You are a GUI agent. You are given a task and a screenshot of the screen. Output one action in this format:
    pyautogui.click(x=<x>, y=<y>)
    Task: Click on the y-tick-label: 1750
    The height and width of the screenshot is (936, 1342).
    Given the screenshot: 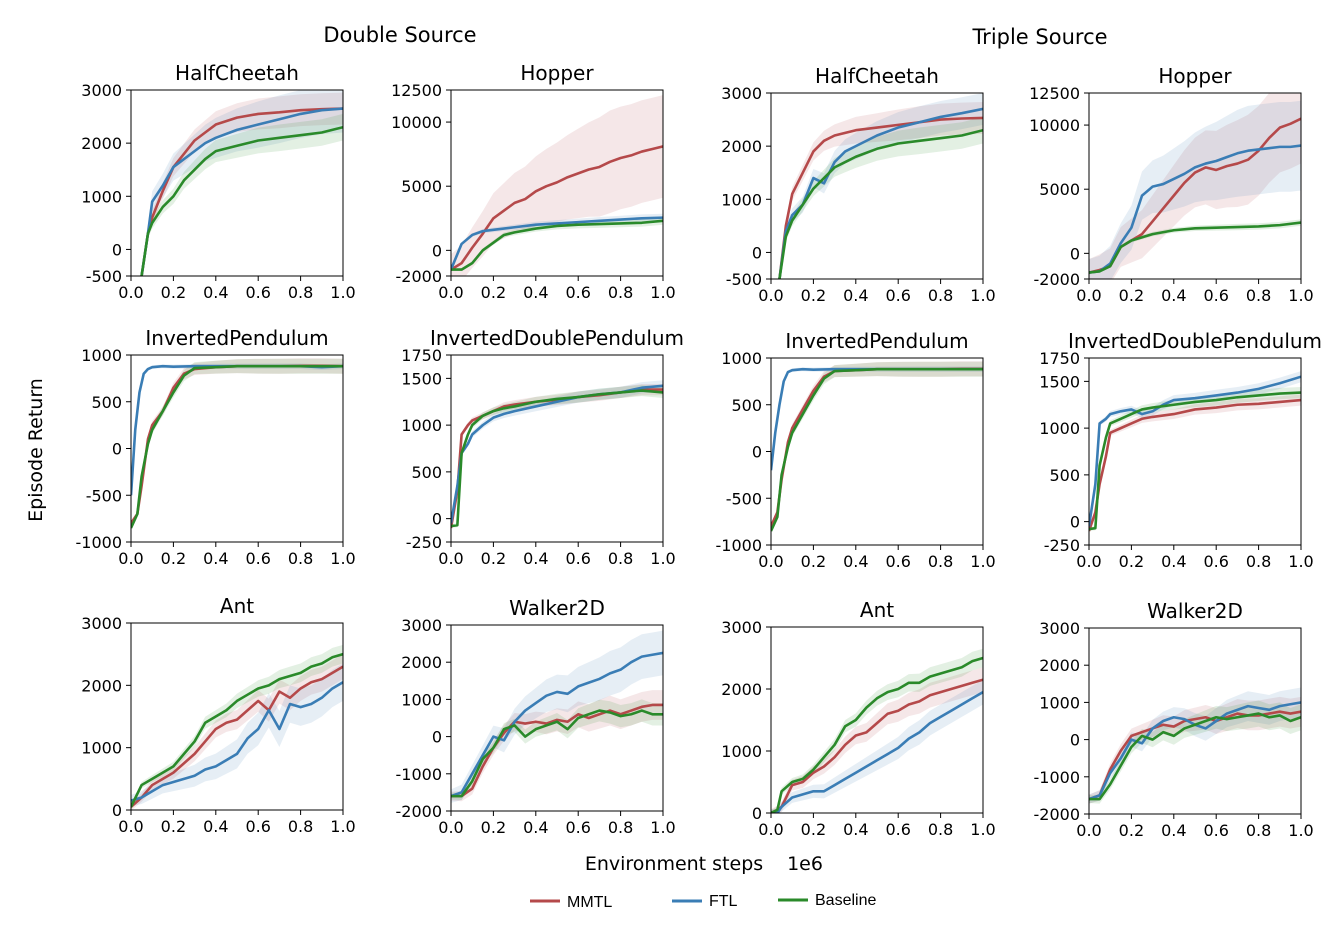 What is the action you would take?
    pyautogui.click(x=1059, y=358)
    